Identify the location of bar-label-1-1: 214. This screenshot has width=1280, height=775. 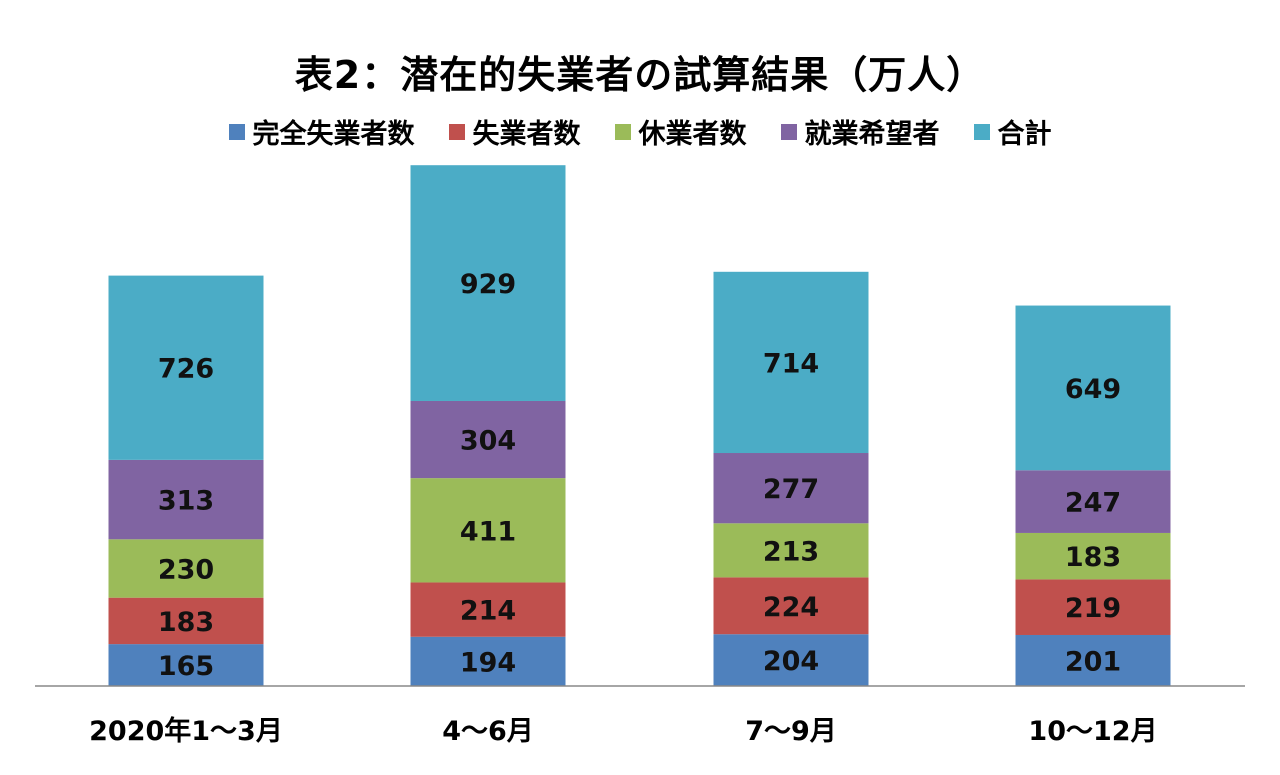
(488, 611).